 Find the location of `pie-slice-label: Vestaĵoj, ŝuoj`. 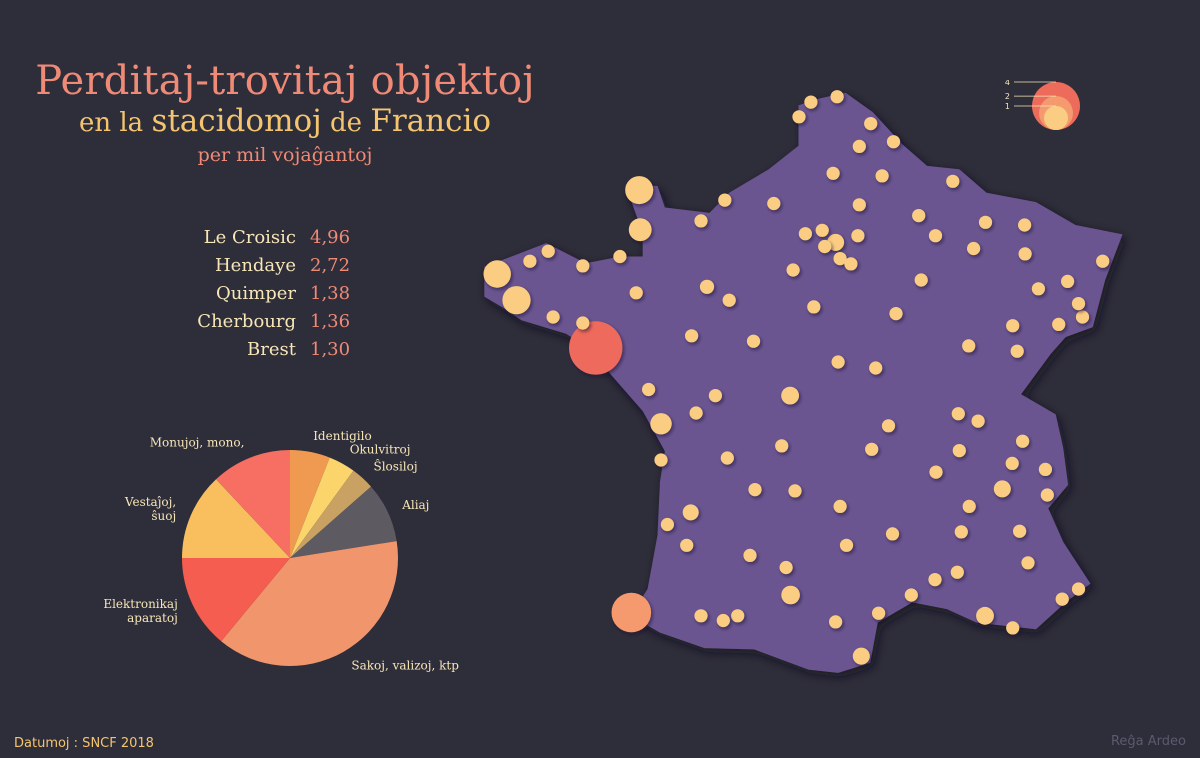

pie-slice-label: Vestaĵoj, ŝuoj is located at coordinates (150, 509).